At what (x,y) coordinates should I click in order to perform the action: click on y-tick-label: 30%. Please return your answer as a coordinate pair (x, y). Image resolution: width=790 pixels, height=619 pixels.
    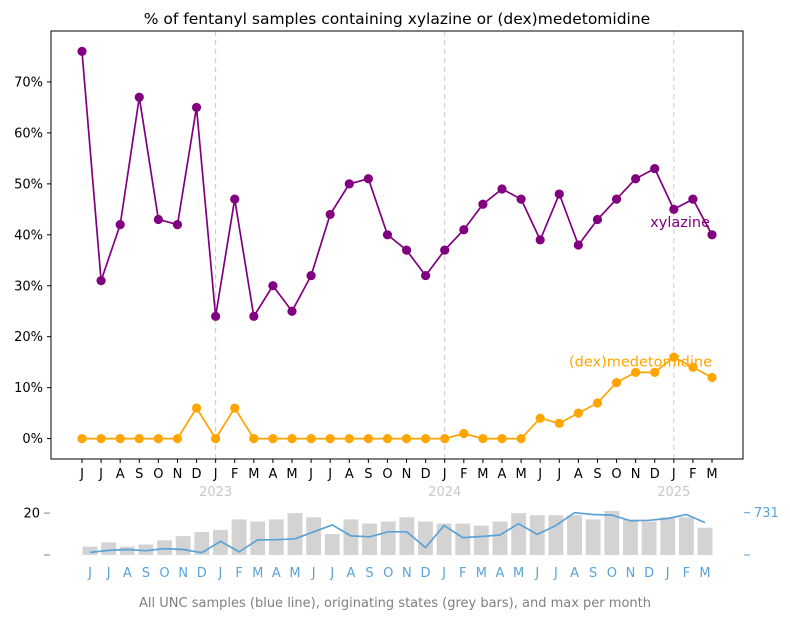
    Looking at the image, I should click on (28, 286).